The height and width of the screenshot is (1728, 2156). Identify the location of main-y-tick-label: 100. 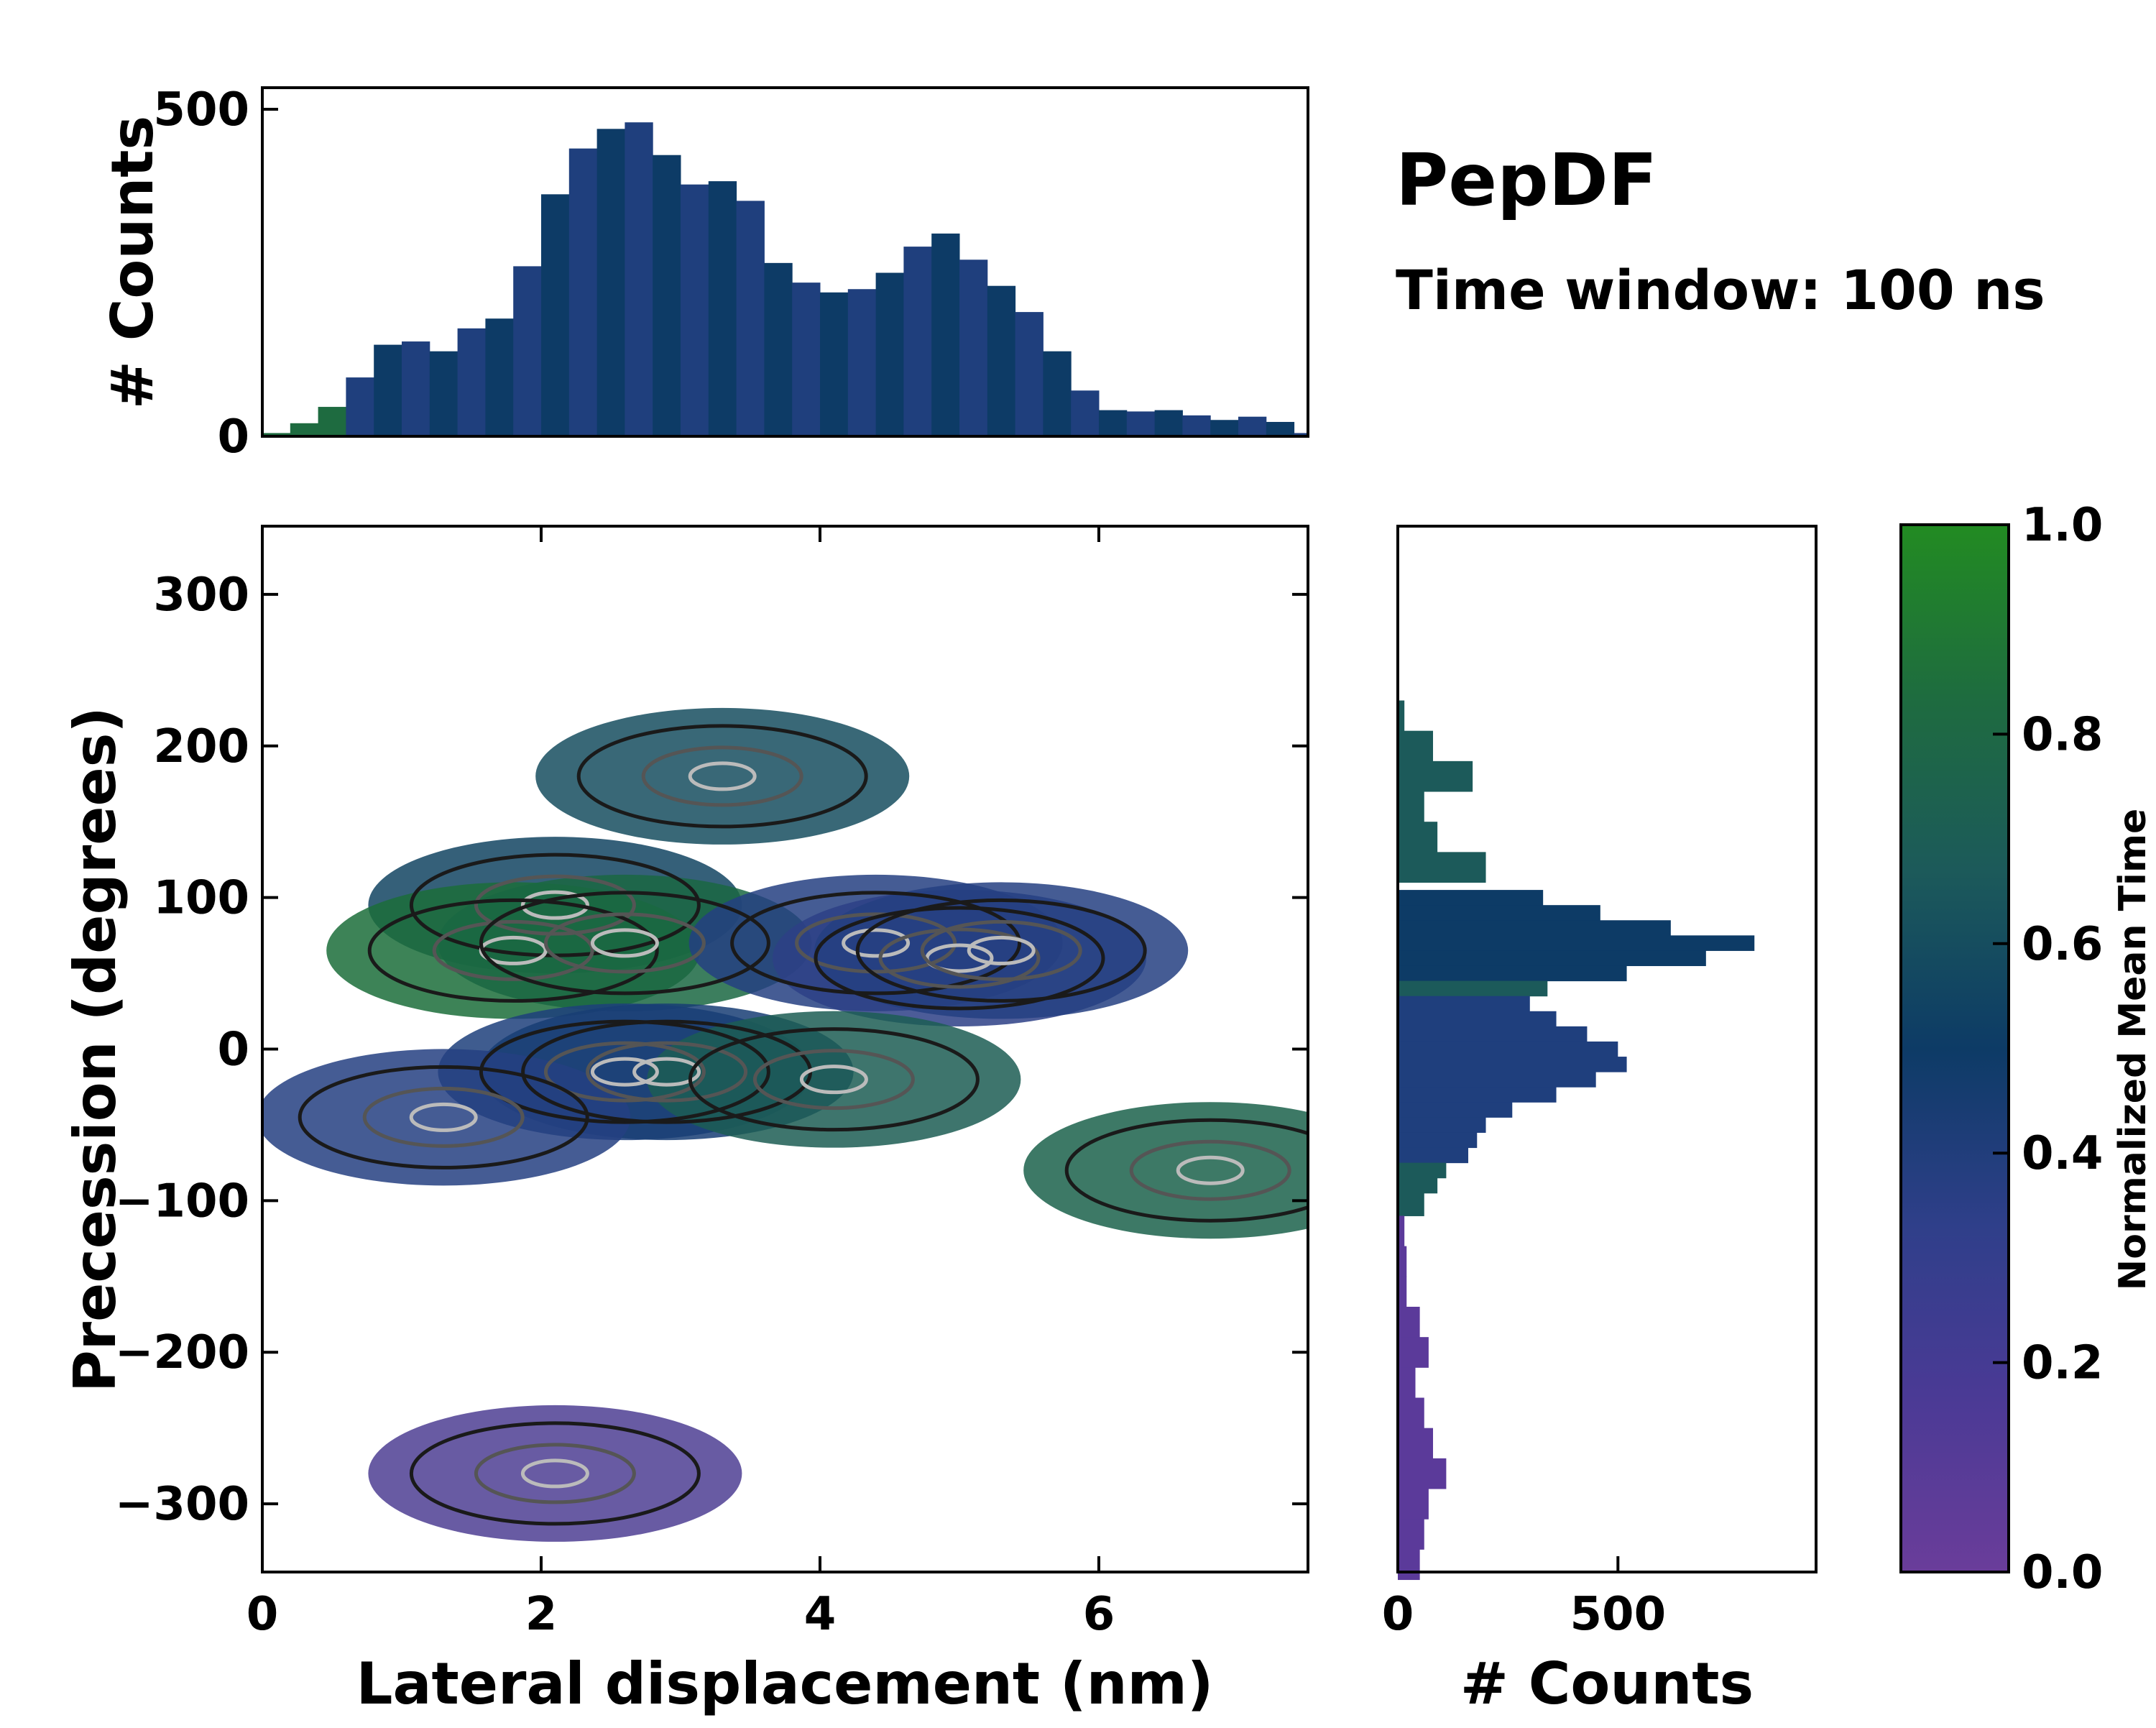
(201, 899).